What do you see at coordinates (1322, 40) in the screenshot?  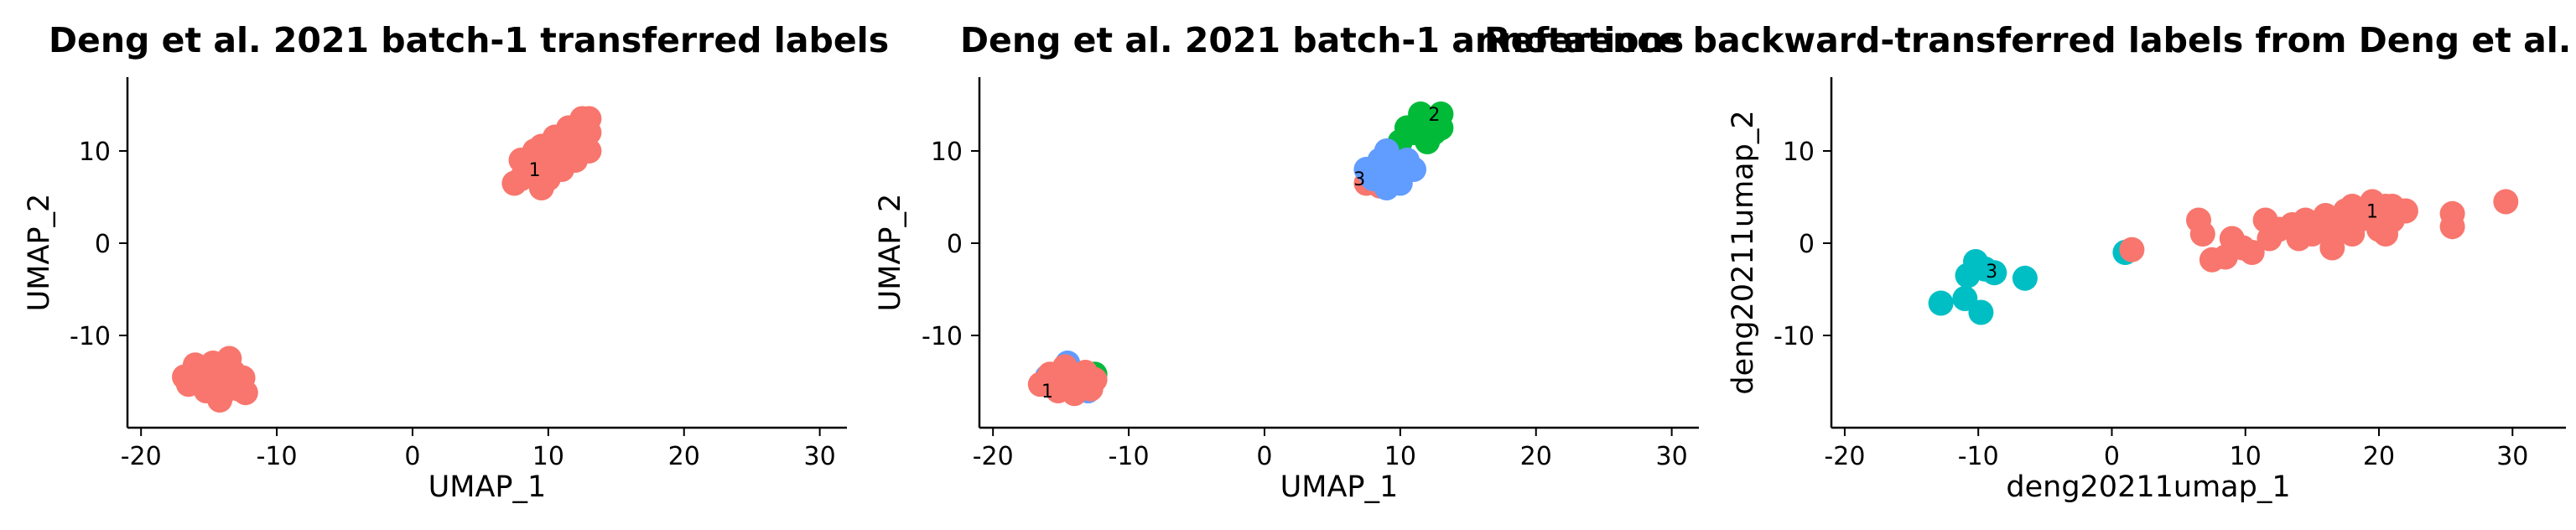 I see `chart-title: Deng et al. 2021 batch-1 annotations` at bounding box center [1322, 40].